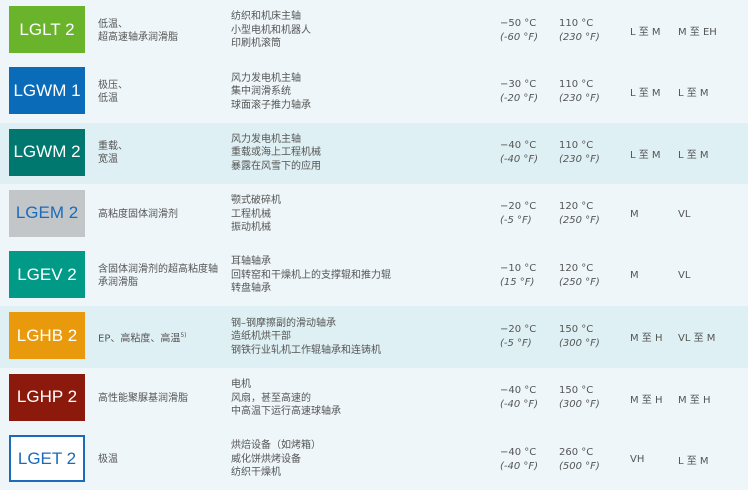  Describe the element at coordinates (697, 32) in the screenshot. I see `rating-2: M 至 EH` at that location.